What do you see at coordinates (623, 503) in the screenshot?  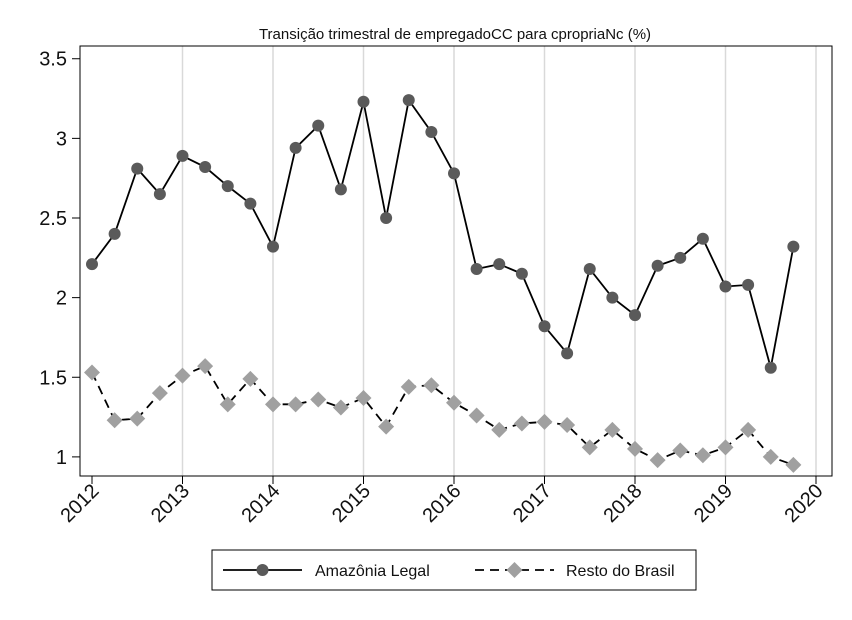 I see `x-tick-label: 2018` at bounding box center [623, 503].